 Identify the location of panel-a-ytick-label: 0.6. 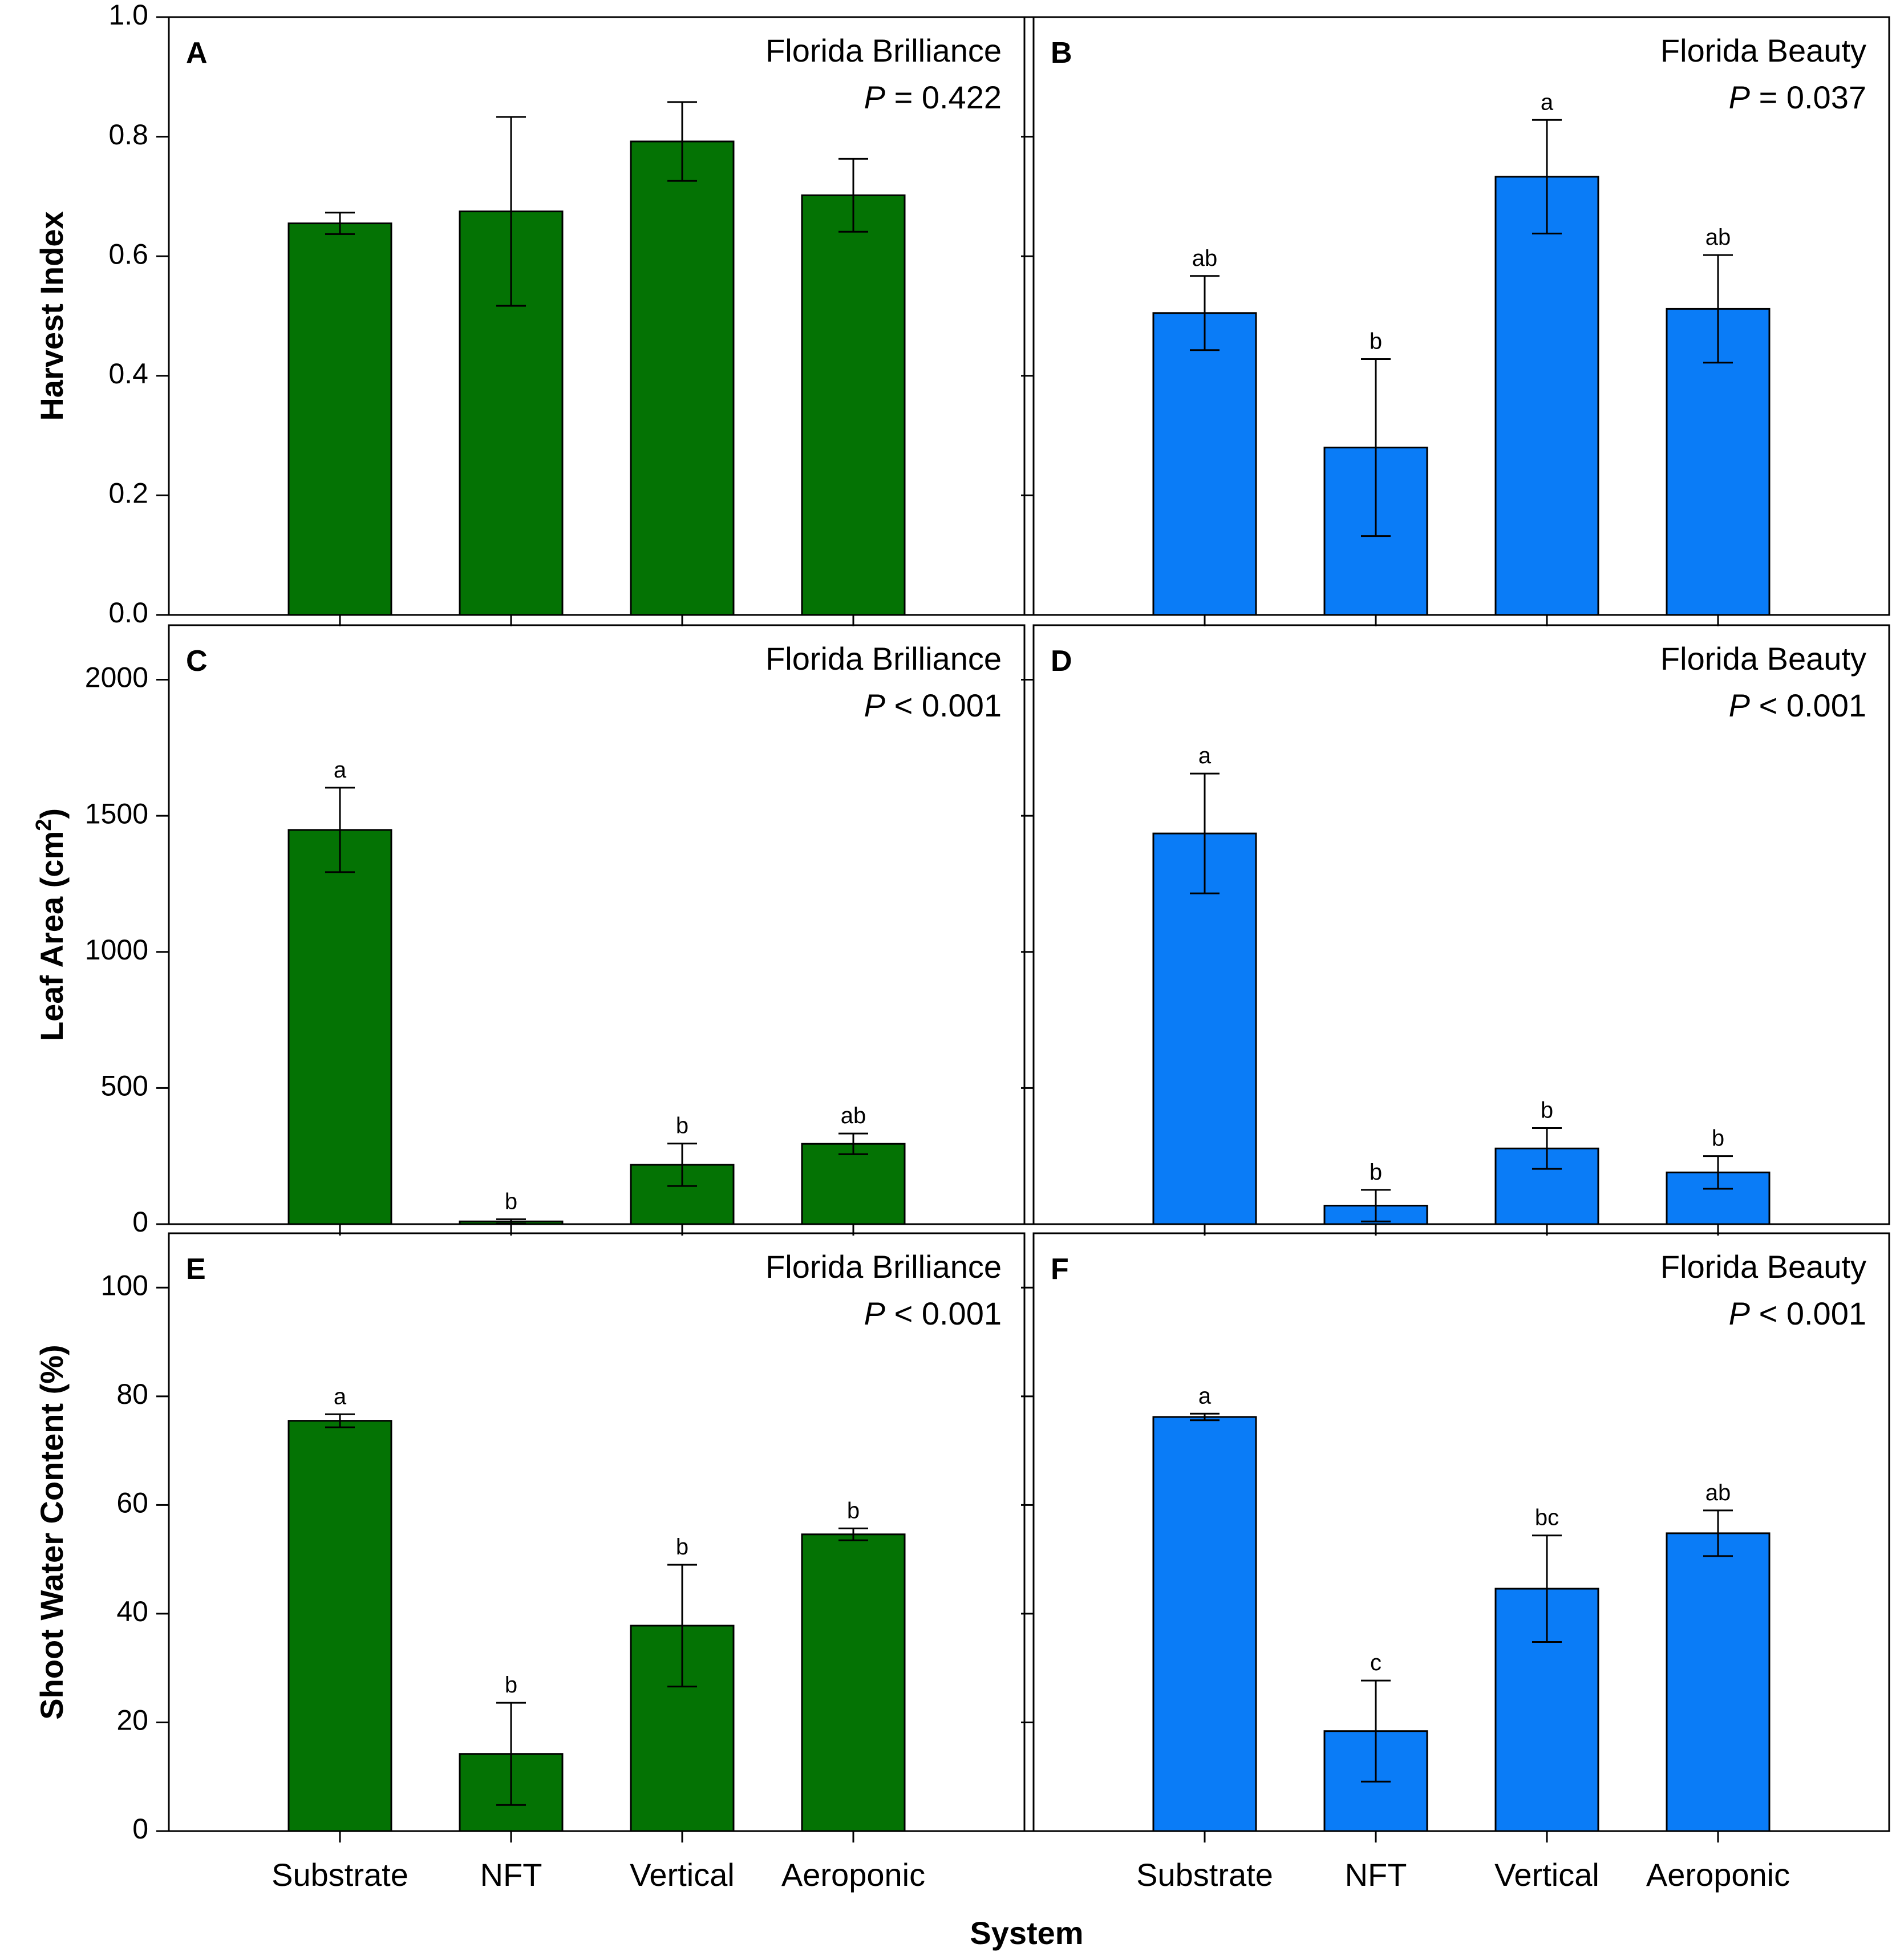
(128, 254).